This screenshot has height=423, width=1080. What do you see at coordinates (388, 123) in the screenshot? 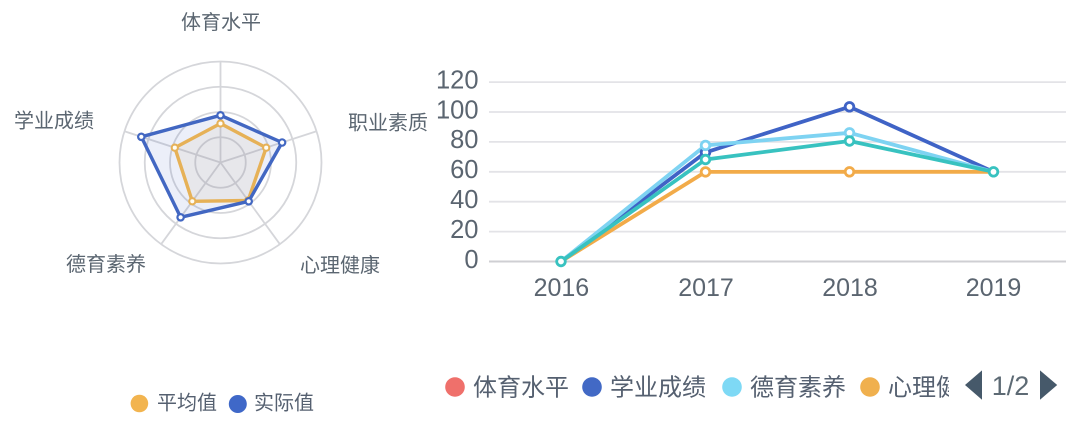
I see `svg-text: 职业素质` at bounding box center [388, 123].